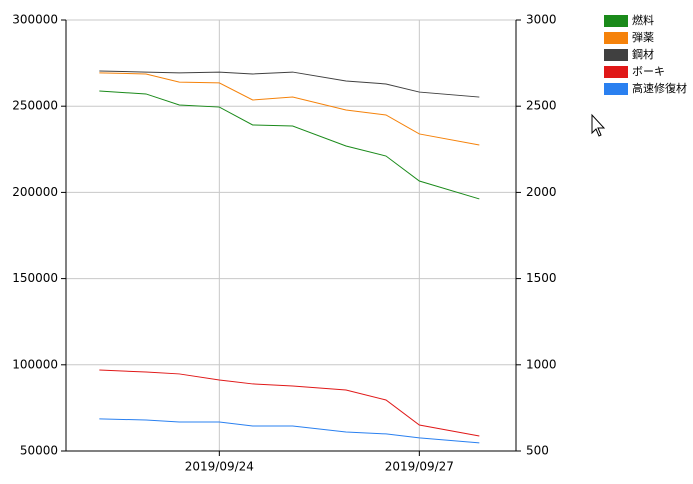 This screenshot has height=484, width=693. What do you see at coordinates (541, 106) in the screenshot?
I see `y2-tick-label: 2500` at bounding box center [541, 106].